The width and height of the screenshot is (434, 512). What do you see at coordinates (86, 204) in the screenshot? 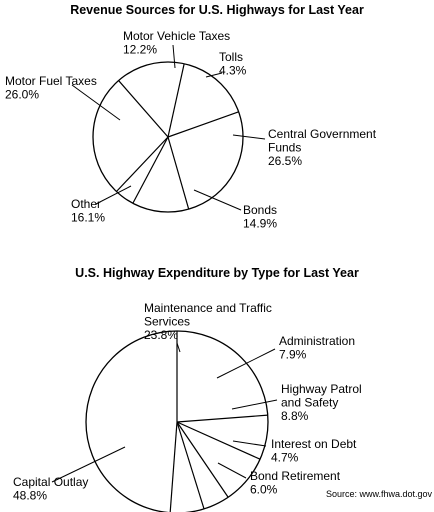
I see `slice-label: Other` at bounding box center [86, 204].